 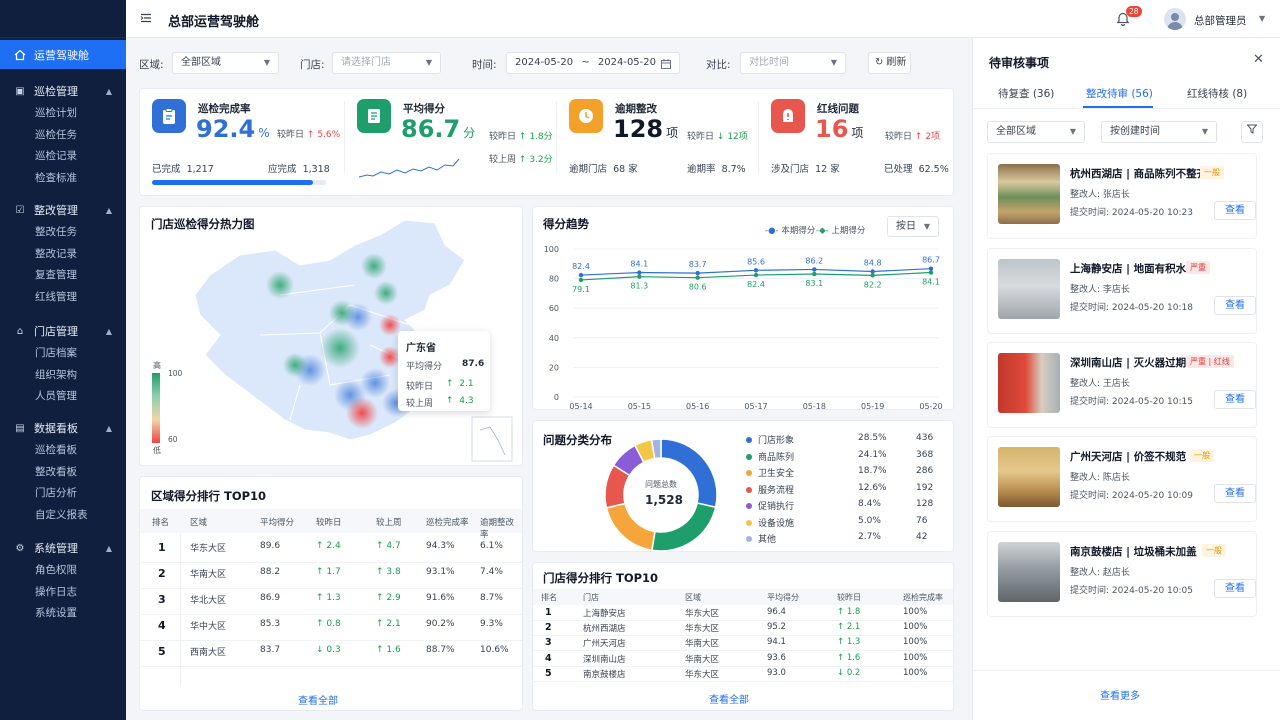 I want to click on sidebar-subitem: 组织架构, so click(x=56, y=374).